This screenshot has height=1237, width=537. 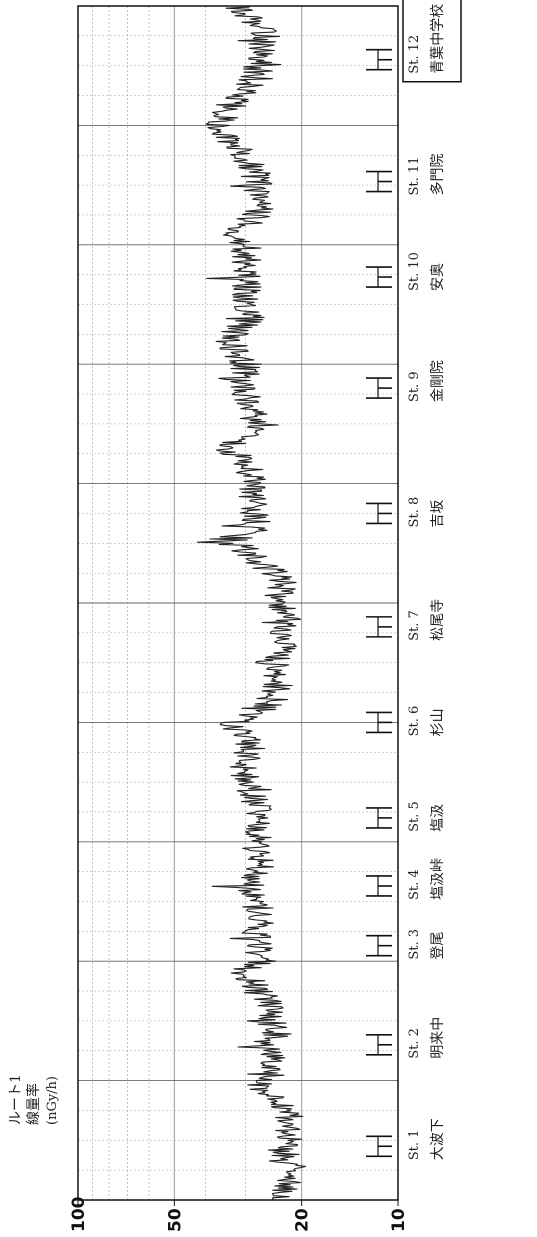 I want to click on station-marker: St. 4 塩汲峠, so click(x=406, y=879).